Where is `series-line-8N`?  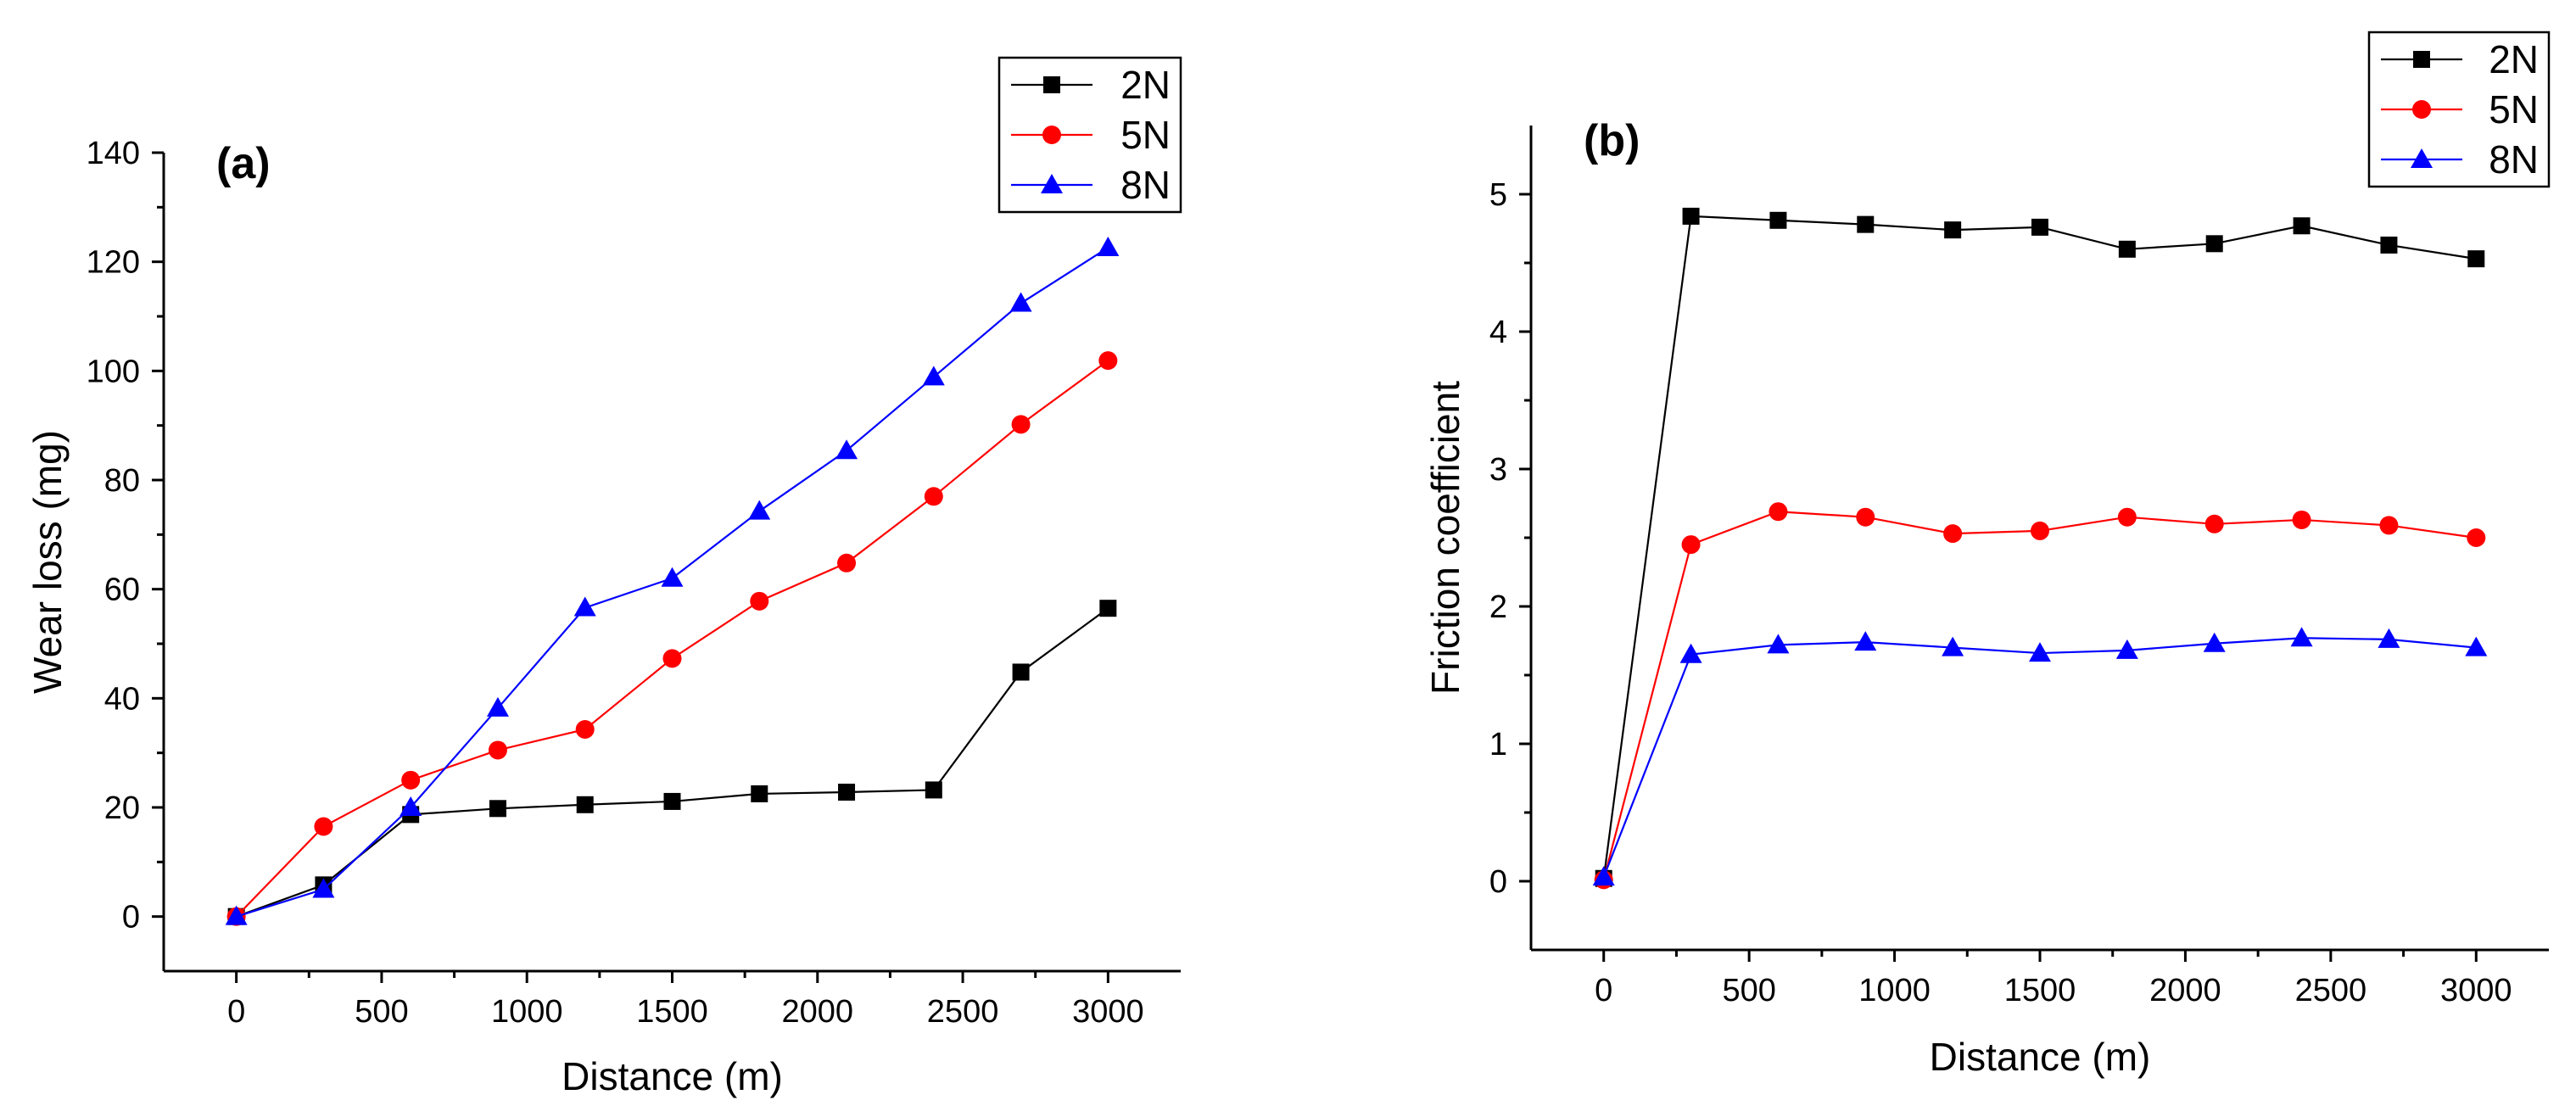 series-line-8N is located at coordinates (2039, 757).